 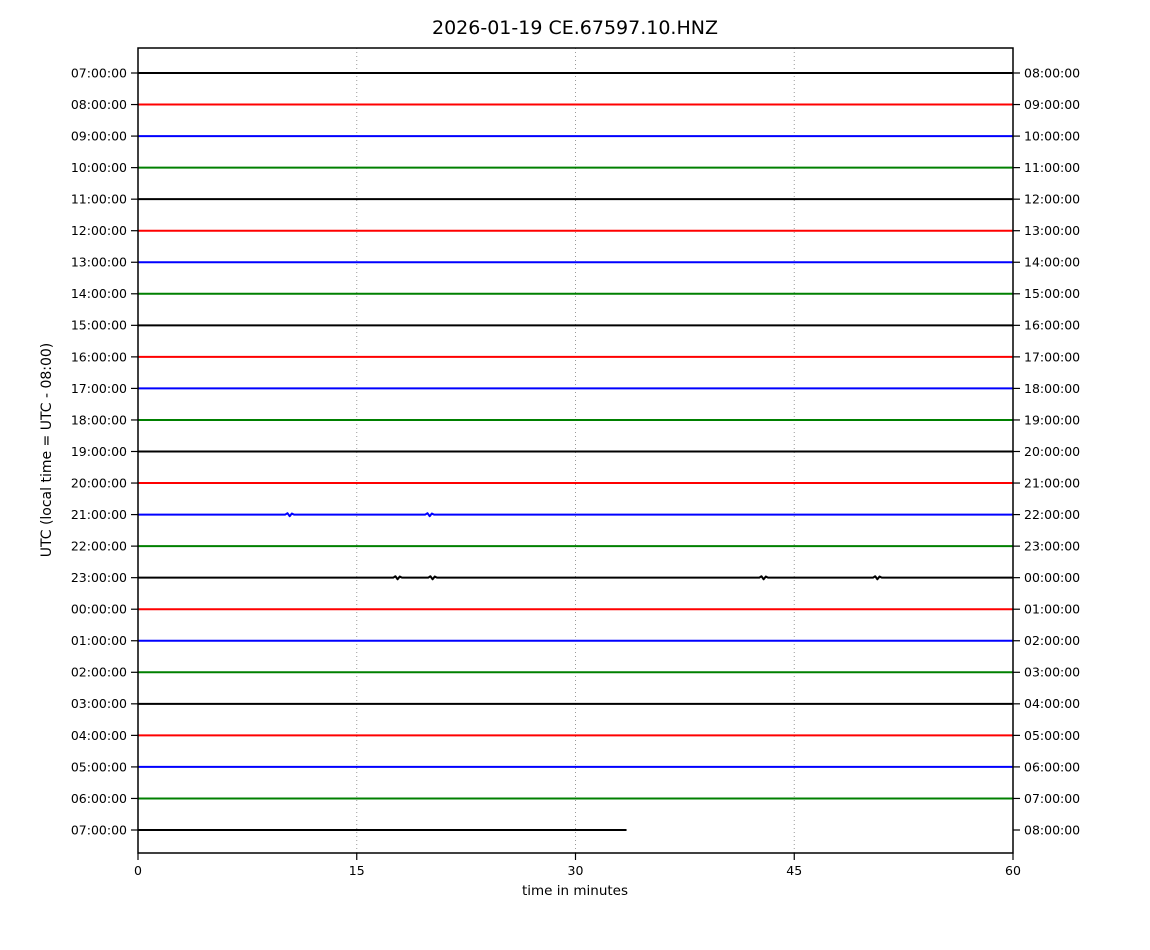 What do you see at coordinates (1052, 199) in the screenshot?
I see `y-tick-label-local: 12:00:00` at bounding box center [1052, 199].